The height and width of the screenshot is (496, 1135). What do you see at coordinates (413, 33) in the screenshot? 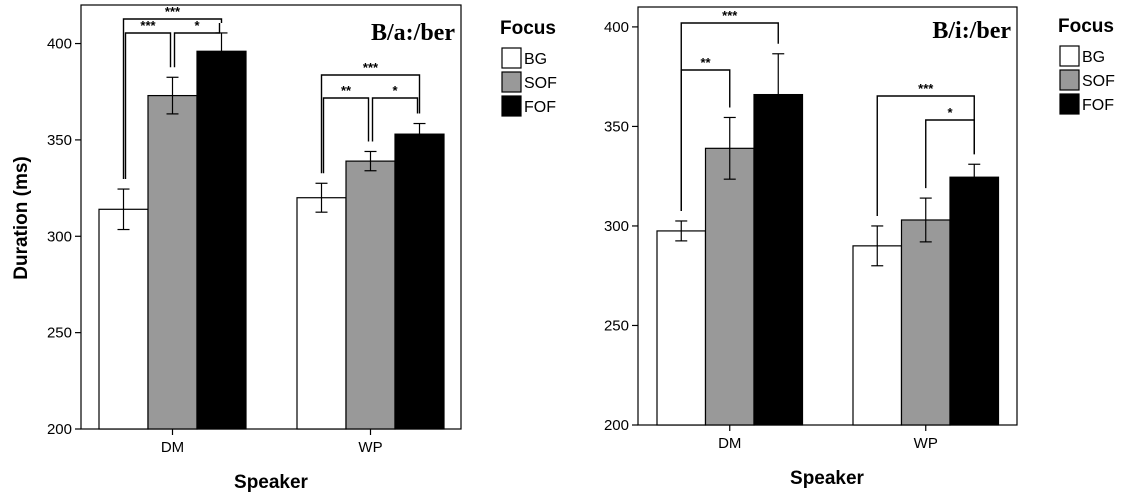
I see `panel-title: B/a:/ber` at bounding box center [413, 33].